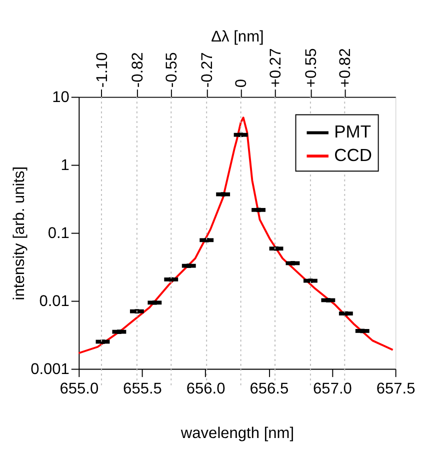 Image resolution: width=440 pixels, height=455 pixels. I want to click on x2-tick-label: -1.10, so click(102, 70).